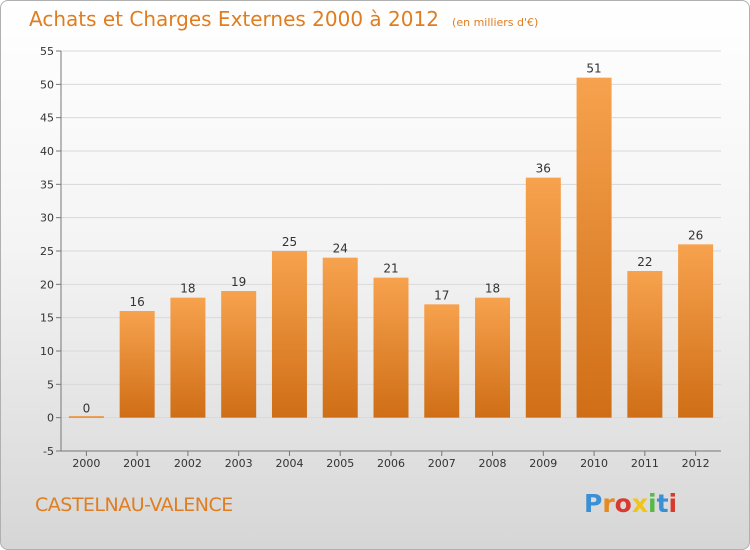 This screenshot has width=750, height=550. I want to click on chart-title: Achats et Charges Externes 2000 à 2012, so click(234, 19).